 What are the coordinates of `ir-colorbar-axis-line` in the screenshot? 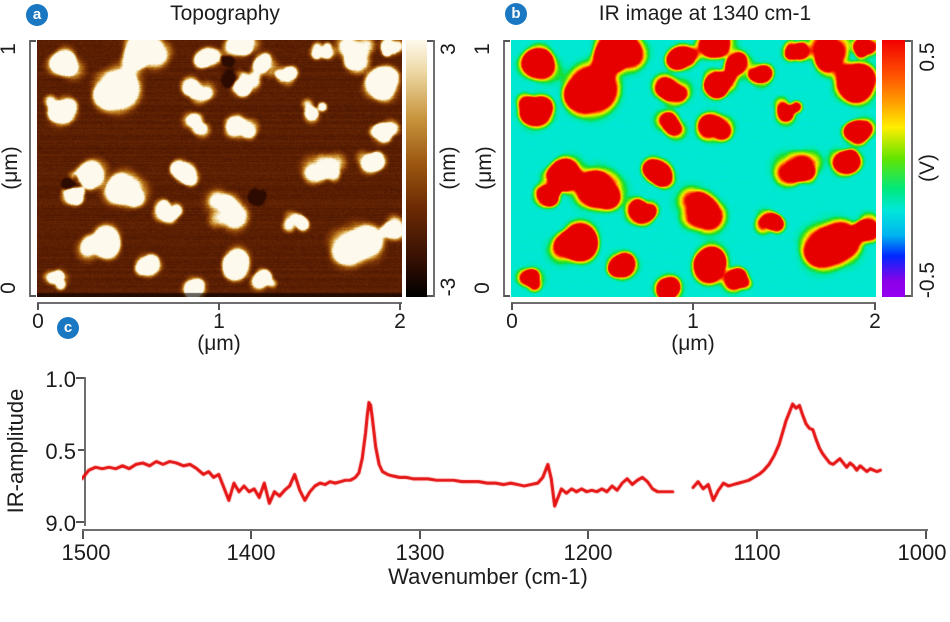 It's located at (912, 168).